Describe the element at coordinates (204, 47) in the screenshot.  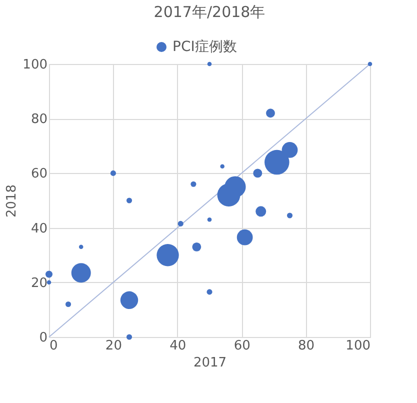
I see `legend-label: PCI症例数` at that location.